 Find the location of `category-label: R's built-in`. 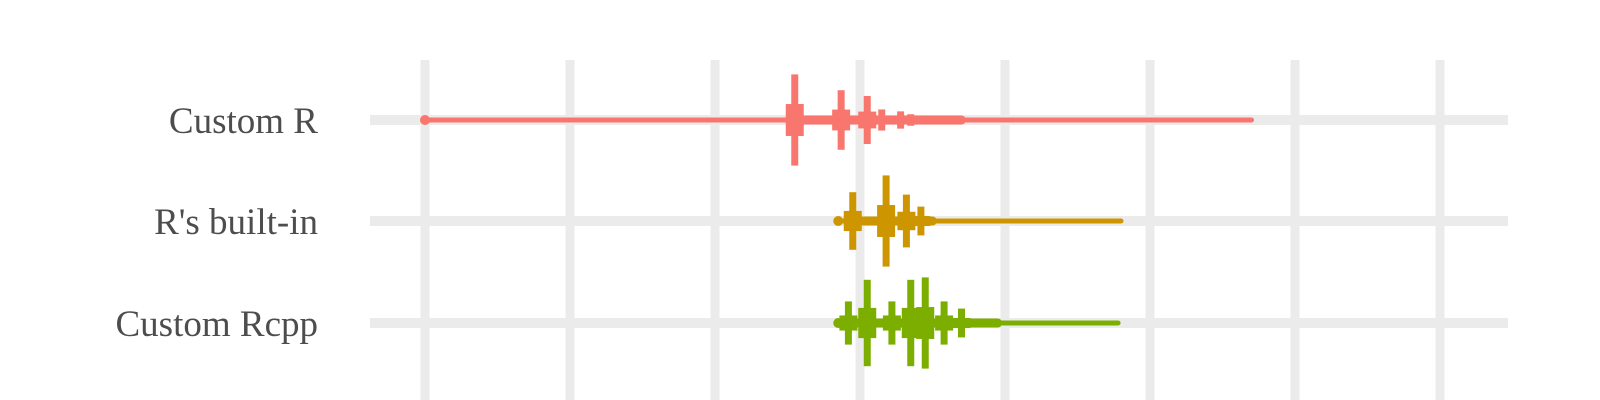

category-label: R's built-in is located at coordinates (236, 222).